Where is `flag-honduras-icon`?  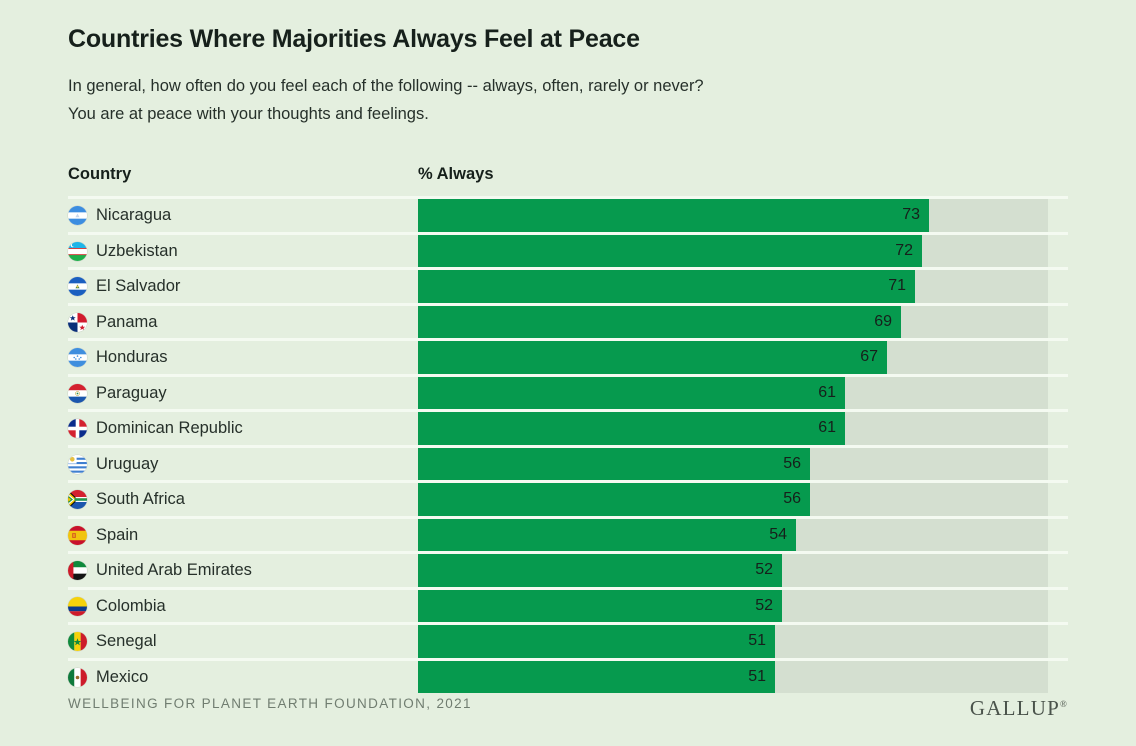
flag-honduras-icon is located at coordinates (77, 358).